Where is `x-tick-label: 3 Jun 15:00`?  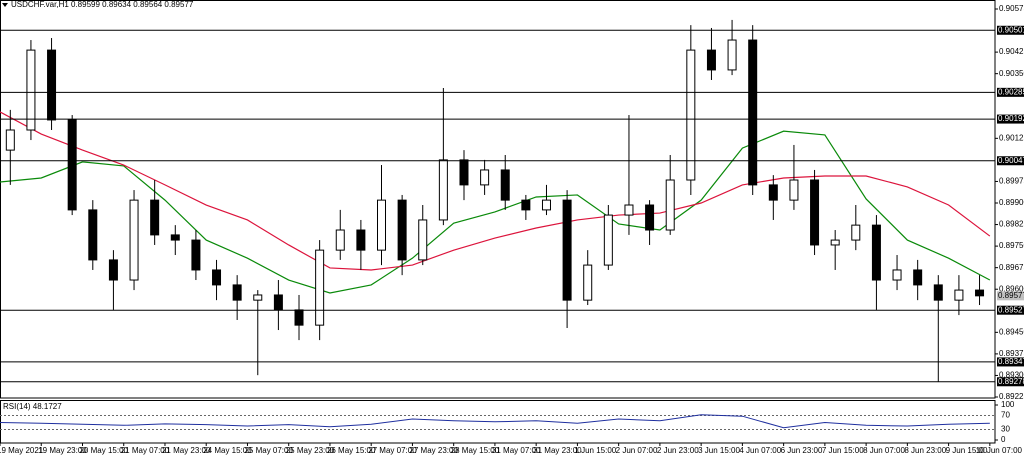
x-tick-label: 3 Jun 15:00 is located at coordinates (719, 450).